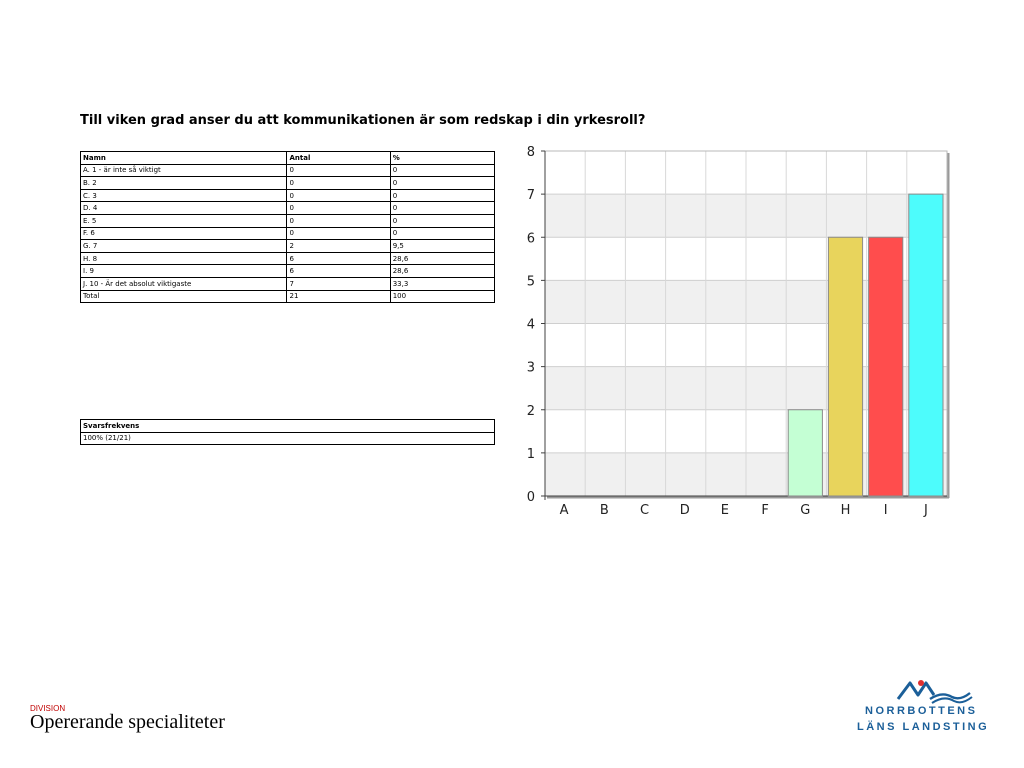 This screenshot has width=1024, height=768. What do you see at coordinates (925, 510) in the screenshot?
I see `x-tick-label: J` at bounding box center [925, 510].